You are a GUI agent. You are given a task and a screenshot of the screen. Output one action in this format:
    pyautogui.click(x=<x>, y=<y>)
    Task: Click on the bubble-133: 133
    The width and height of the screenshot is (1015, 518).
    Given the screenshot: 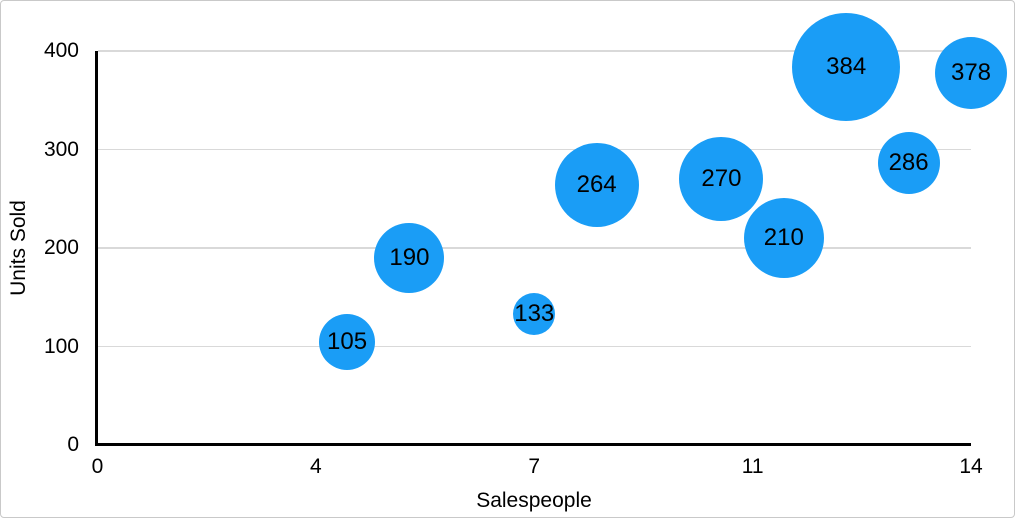 What is the action you would take?
    pyautogui.click(x=534, y=313)
    